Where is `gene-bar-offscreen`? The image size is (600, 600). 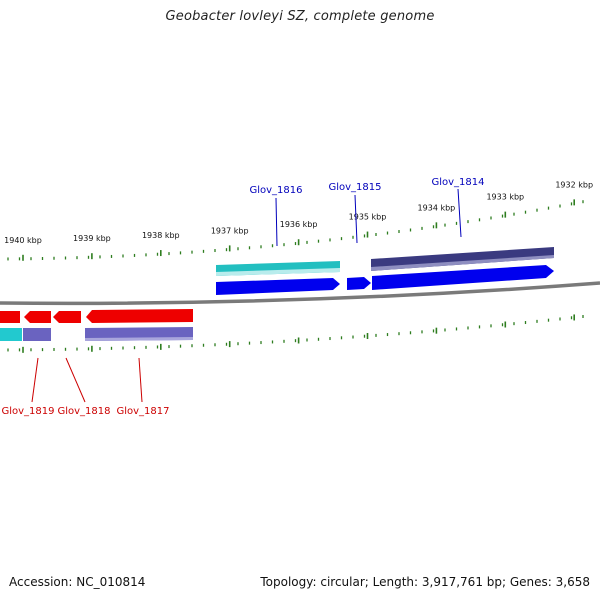 gene-bar-offscreen is located at coordinates (11, 334).